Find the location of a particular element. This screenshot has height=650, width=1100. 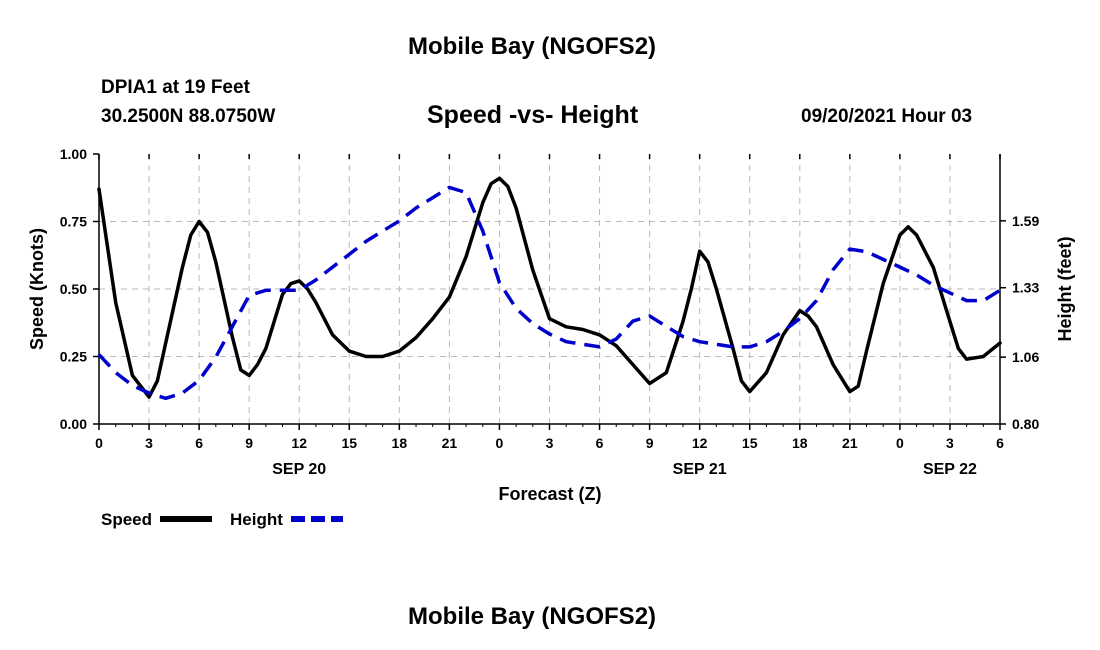

date-label: SEP 20 is located at coordinates (299, 469).